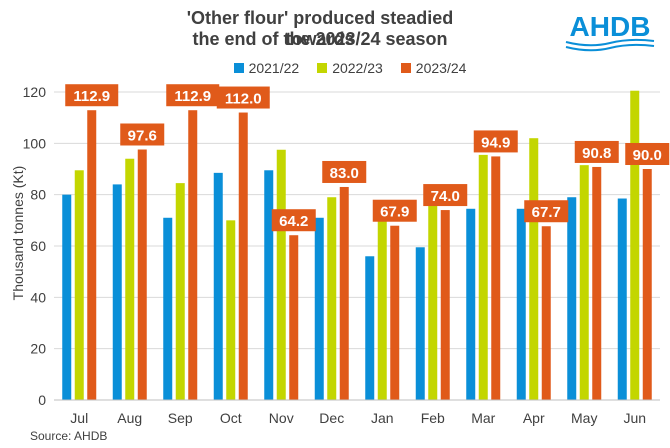  I want to click on bar-2023-24-may, so click(597, 283).